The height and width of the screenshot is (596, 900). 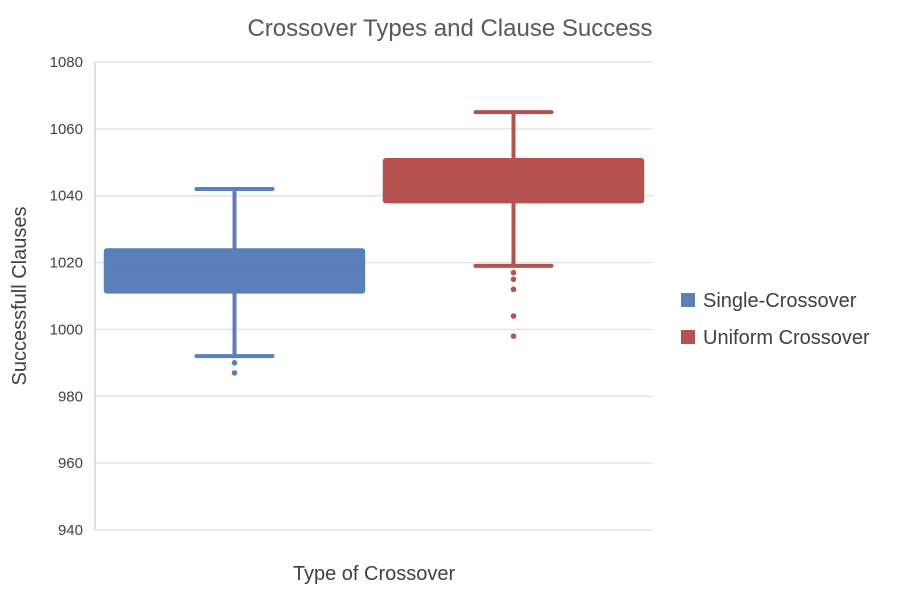 I want to click on y-tick-label: 980, so click(x=70, y=396).